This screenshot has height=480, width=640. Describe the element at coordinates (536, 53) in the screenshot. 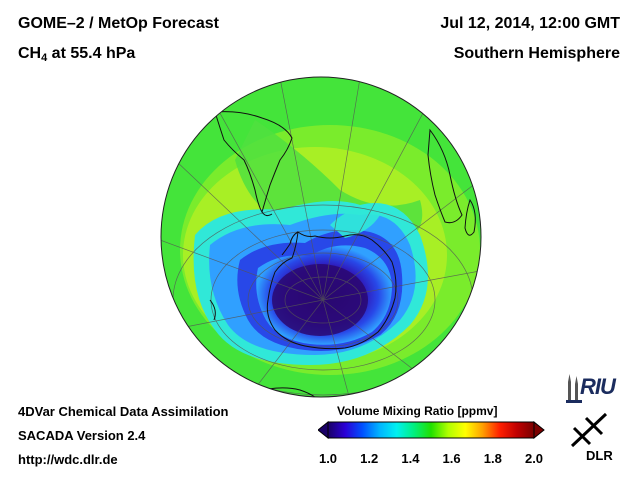

I see `region-label: Southern Hemisphere` at that location.